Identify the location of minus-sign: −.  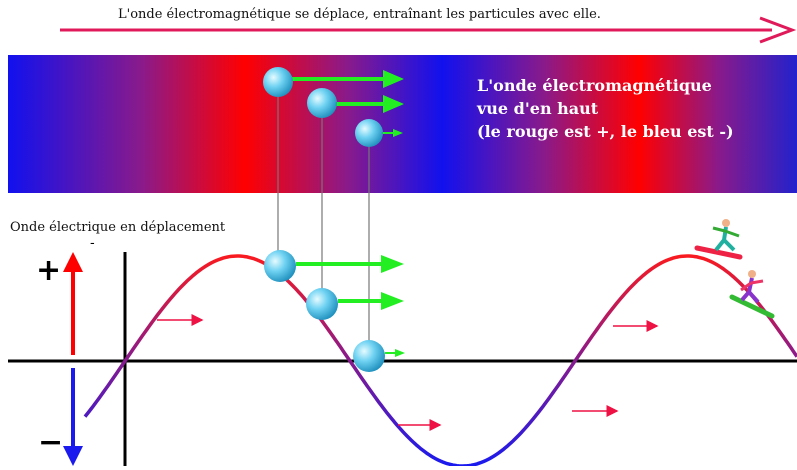
(51, 442).